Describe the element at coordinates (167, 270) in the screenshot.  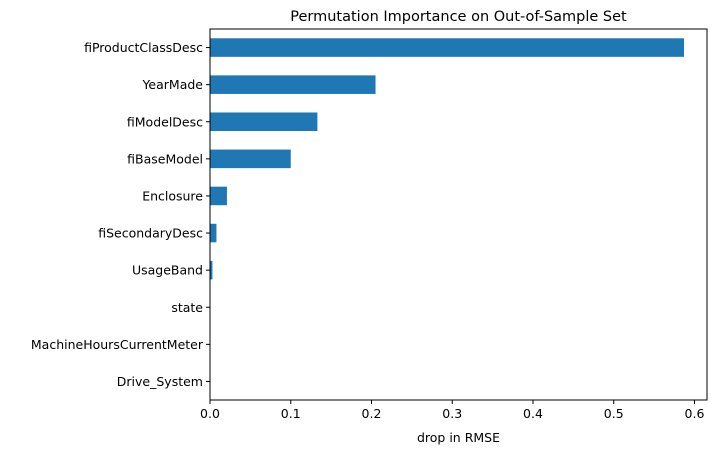
I see `y-tick-label: UsageBand` at that location.